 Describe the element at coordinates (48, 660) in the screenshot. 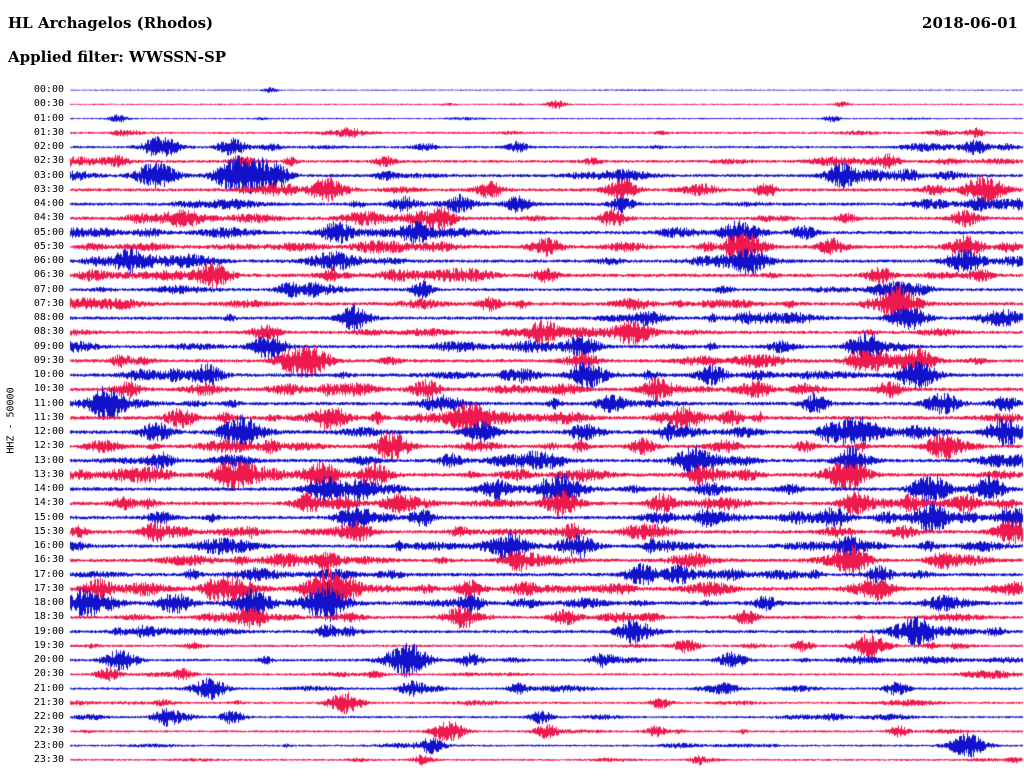

I see `trace-time-label: 20:00` at that location.